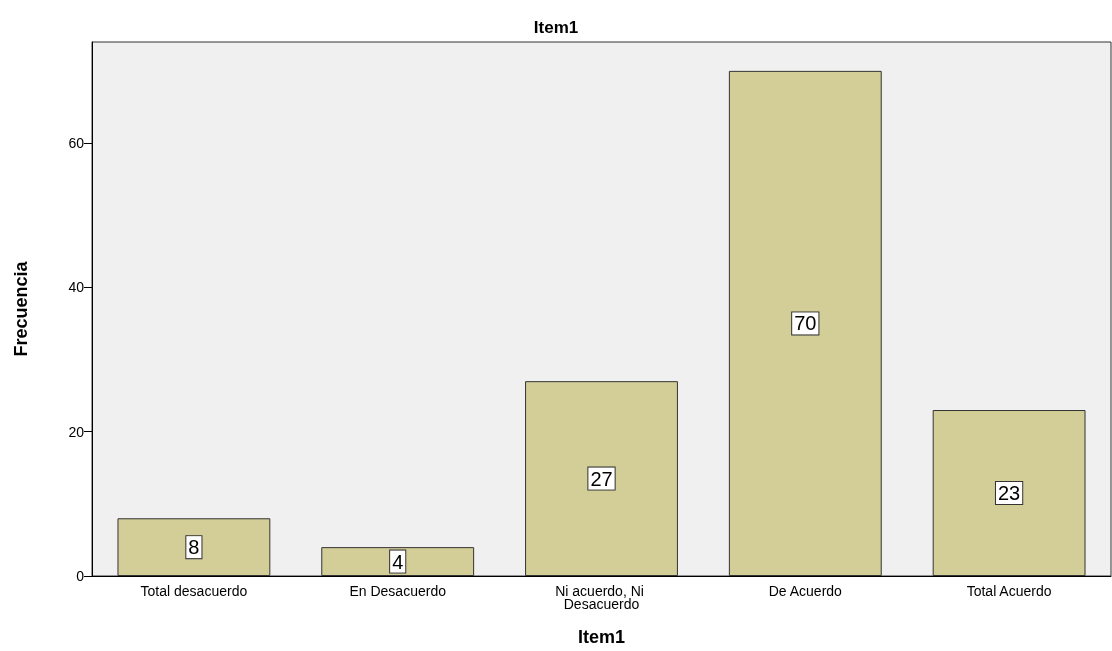 Image resolution: width=1112 pixels, height=651 pixels. What do you see at coordinates (194, 590) in the screenshot?
I see `x-tick-label: Total desacuerdo` at bounding box center [194, 590].